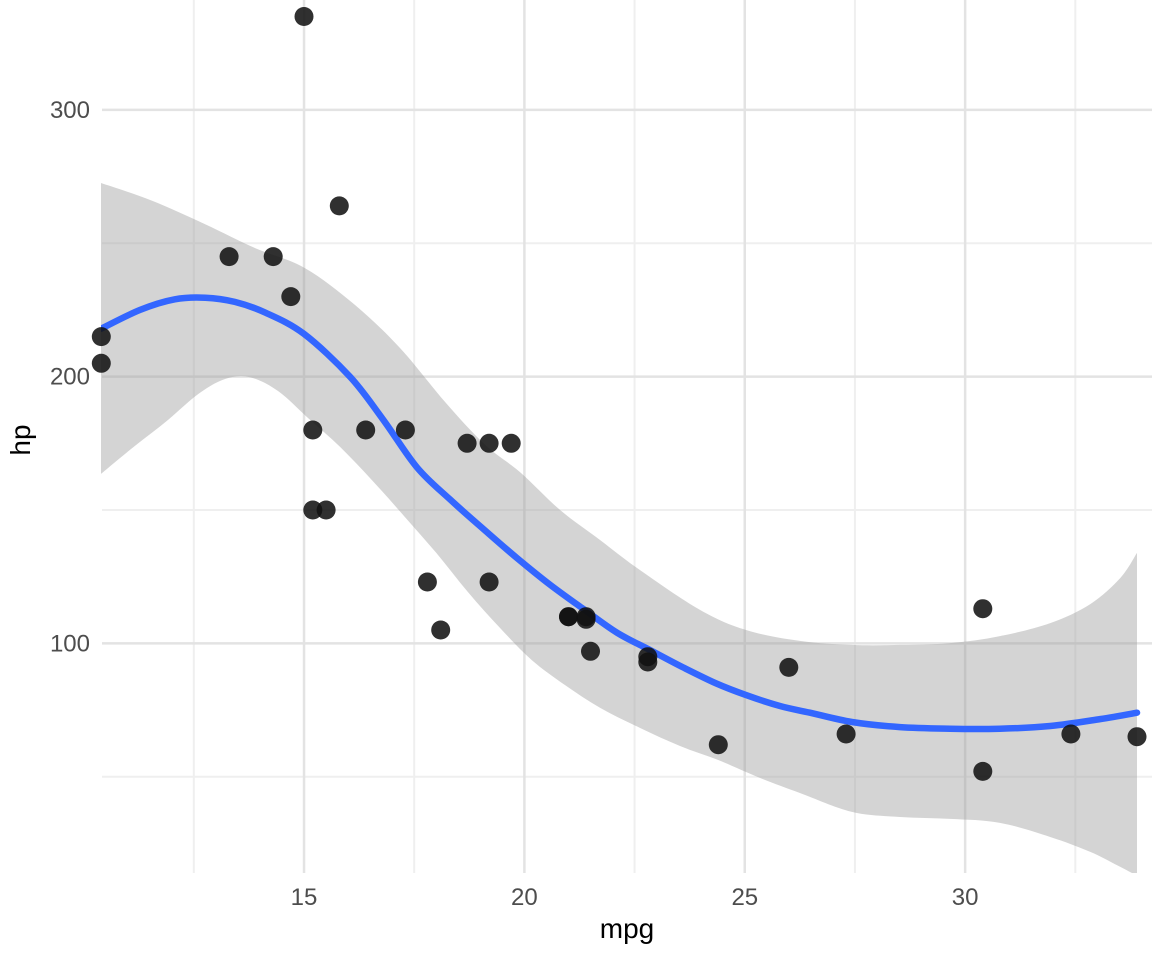 This screenshot has width=1152, height=960. Describe the element at coordinates (627, 928) in the screenshot. I see `x-axis-label: mpg` at that location.